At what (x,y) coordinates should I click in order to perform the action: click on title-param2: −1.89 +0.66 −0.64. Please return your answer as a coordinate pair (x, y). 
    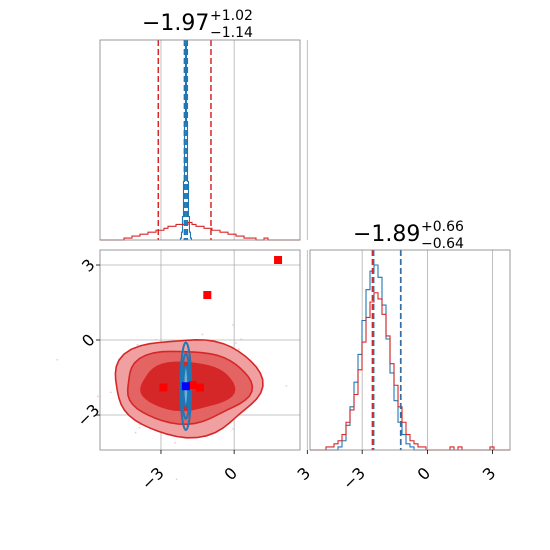
    Looking at the image, I should click on (408, 235).